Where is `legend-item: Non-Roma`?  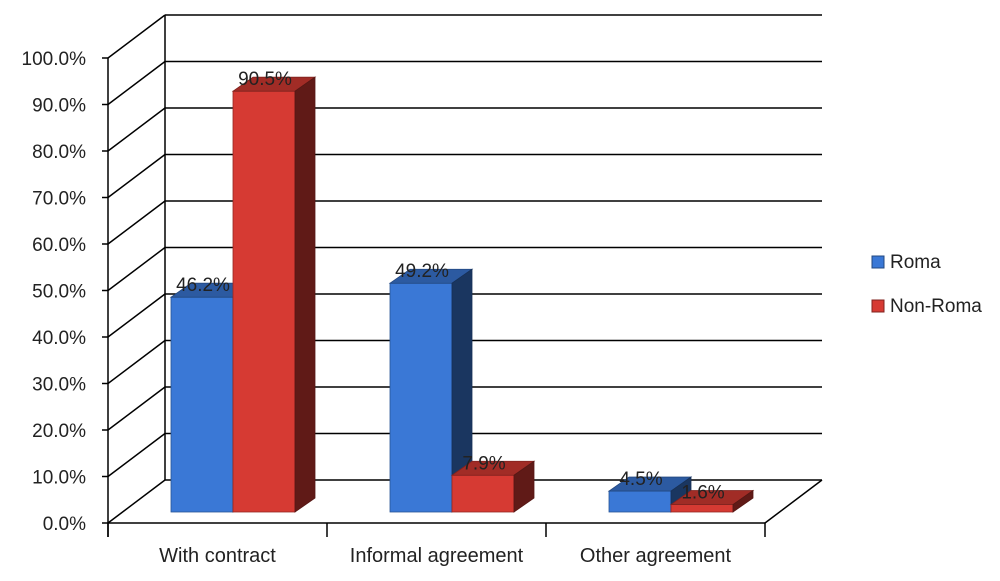
legend-item: Non-Roma is located at coordinates (926, 306).